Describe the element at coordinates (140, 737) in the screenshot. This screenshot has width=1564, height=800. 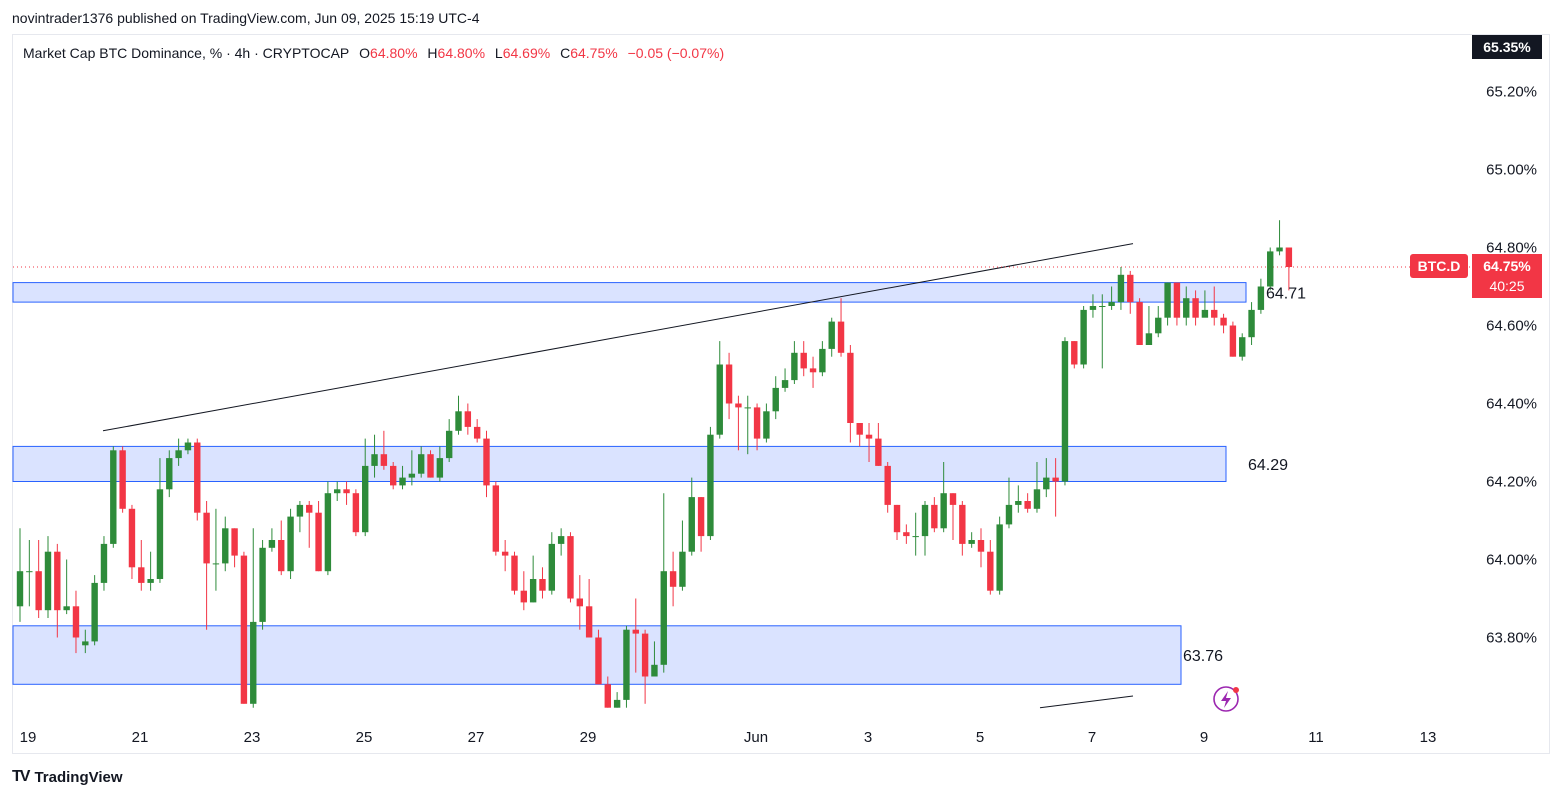
I see `x-tick-label: 21` at that location.